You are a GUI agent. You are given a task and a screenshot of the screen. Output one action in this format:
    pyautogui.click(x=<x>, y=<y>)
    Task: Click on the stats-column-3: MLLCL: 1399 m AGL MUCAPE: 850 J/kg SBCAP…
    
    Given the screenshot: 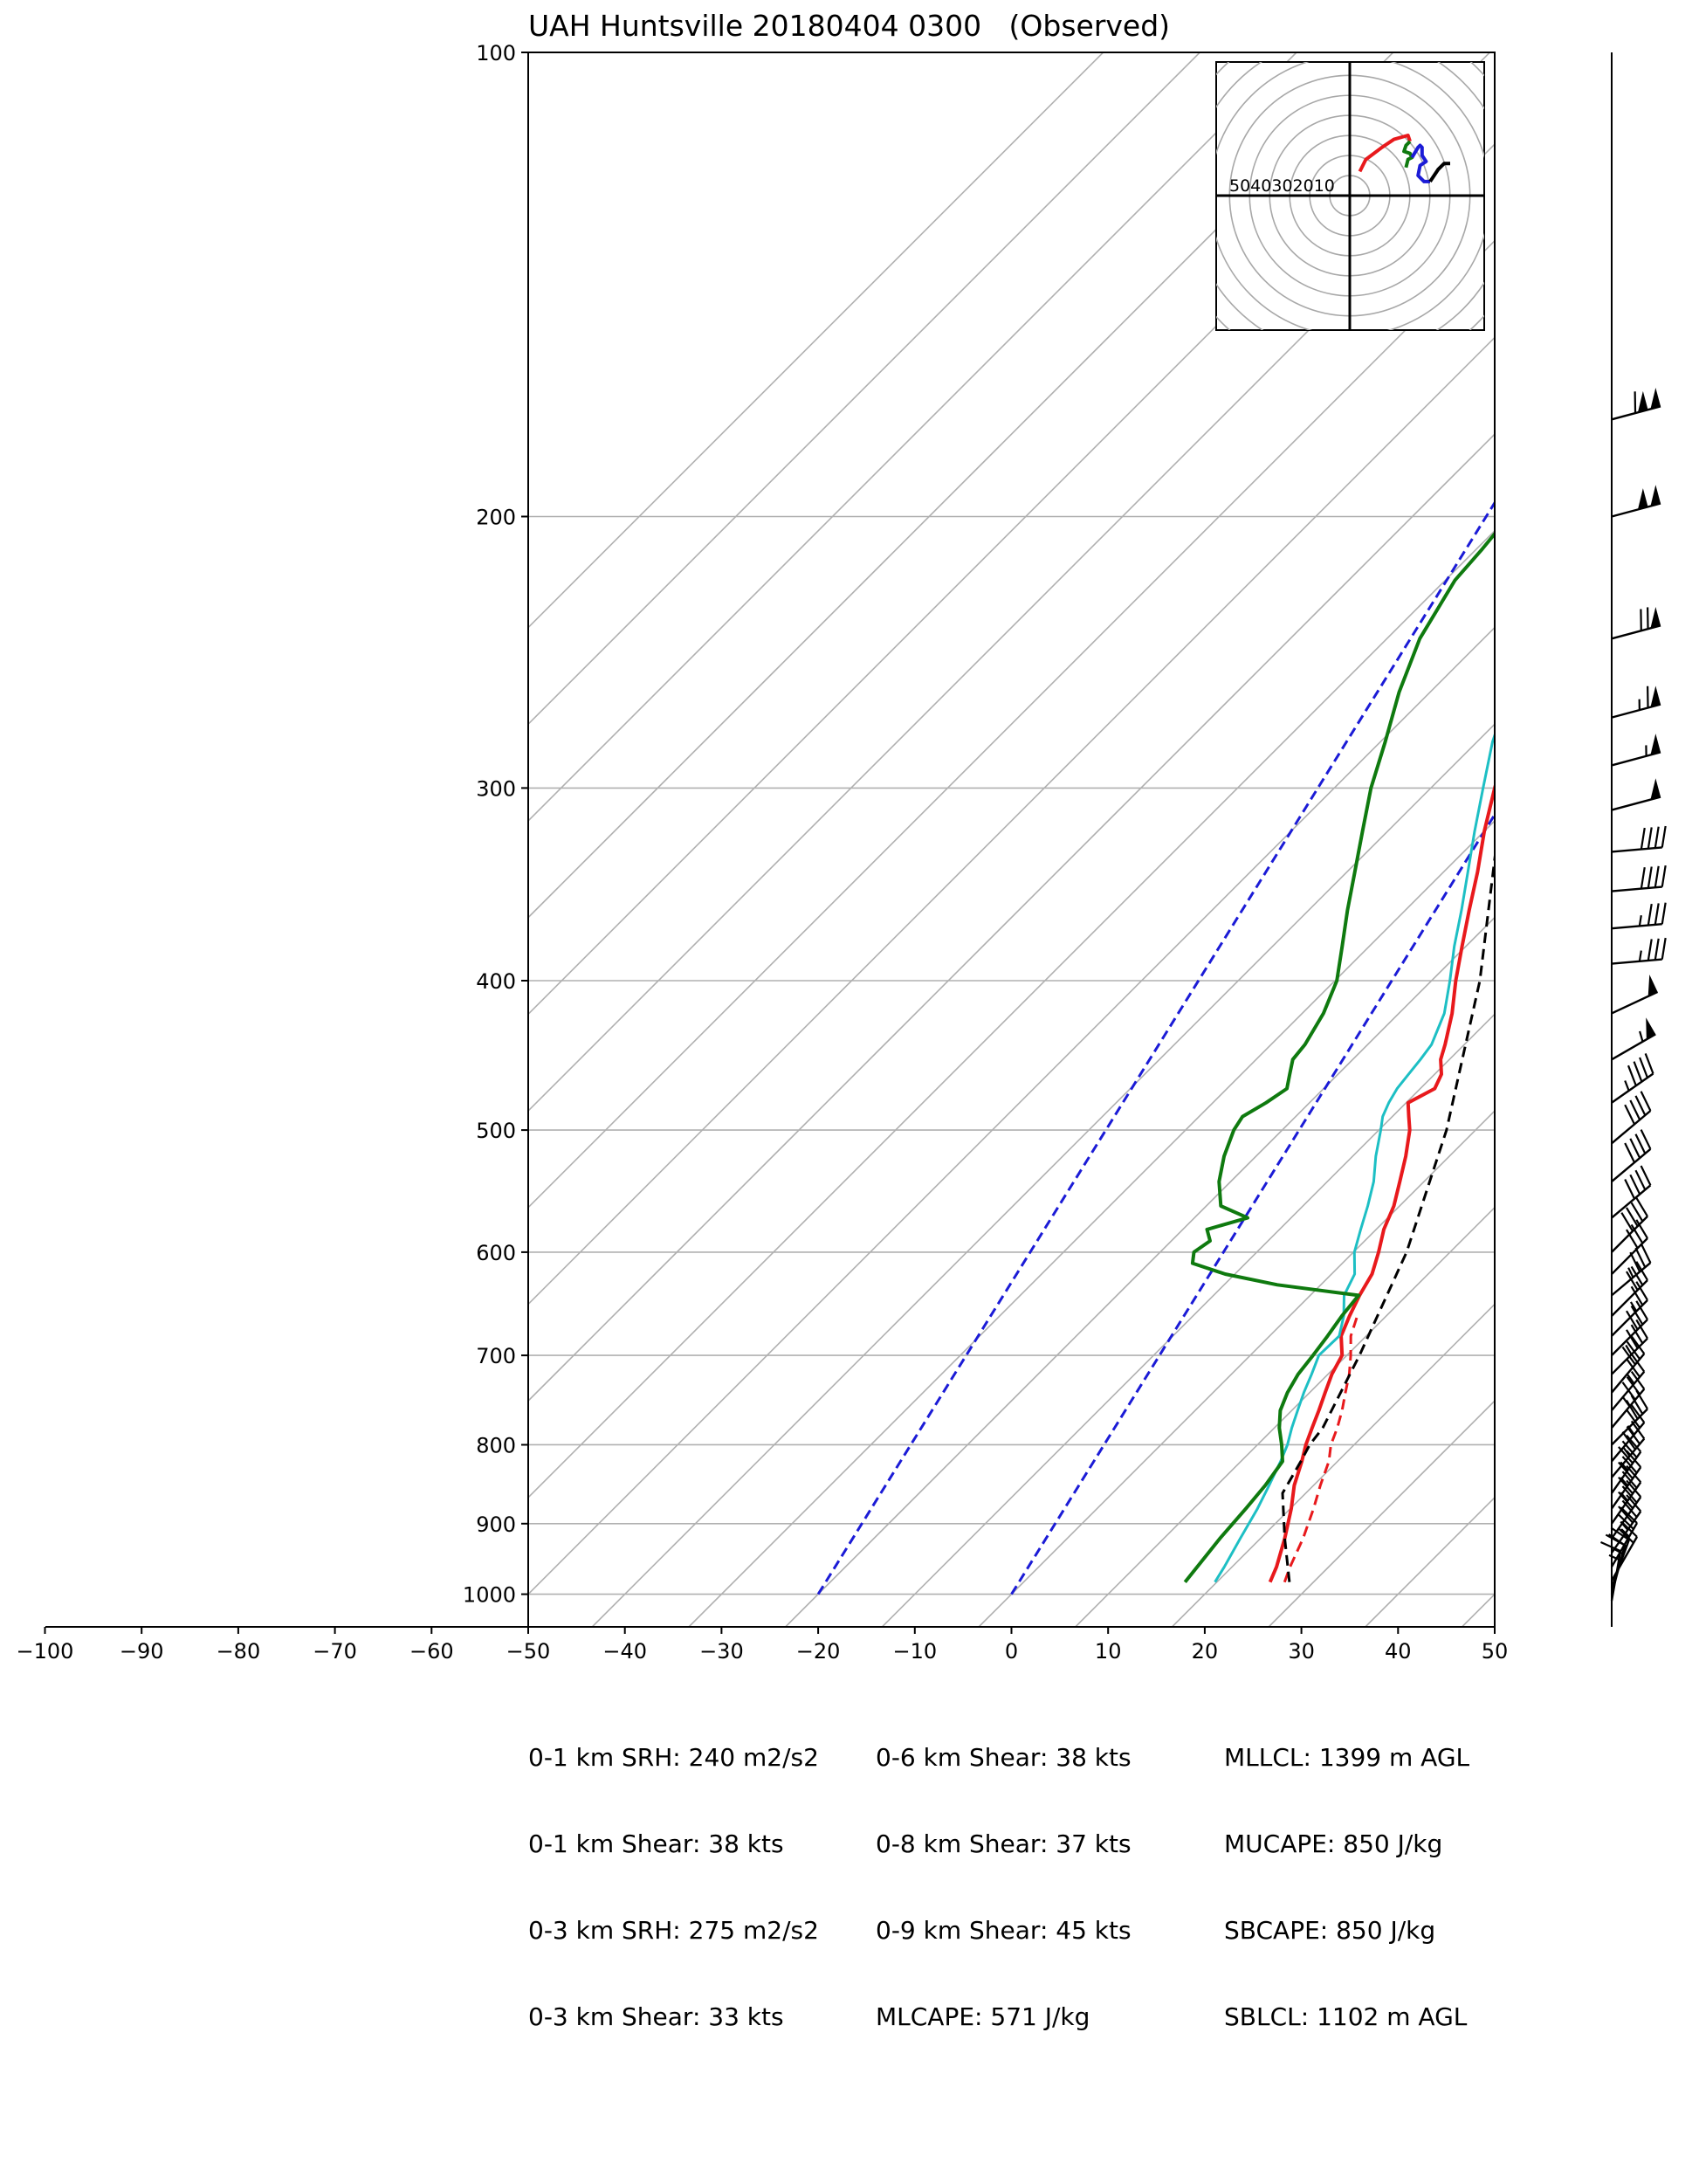 What is the action you would take?
    pyautogui.click(x=1346, y=1872)
    